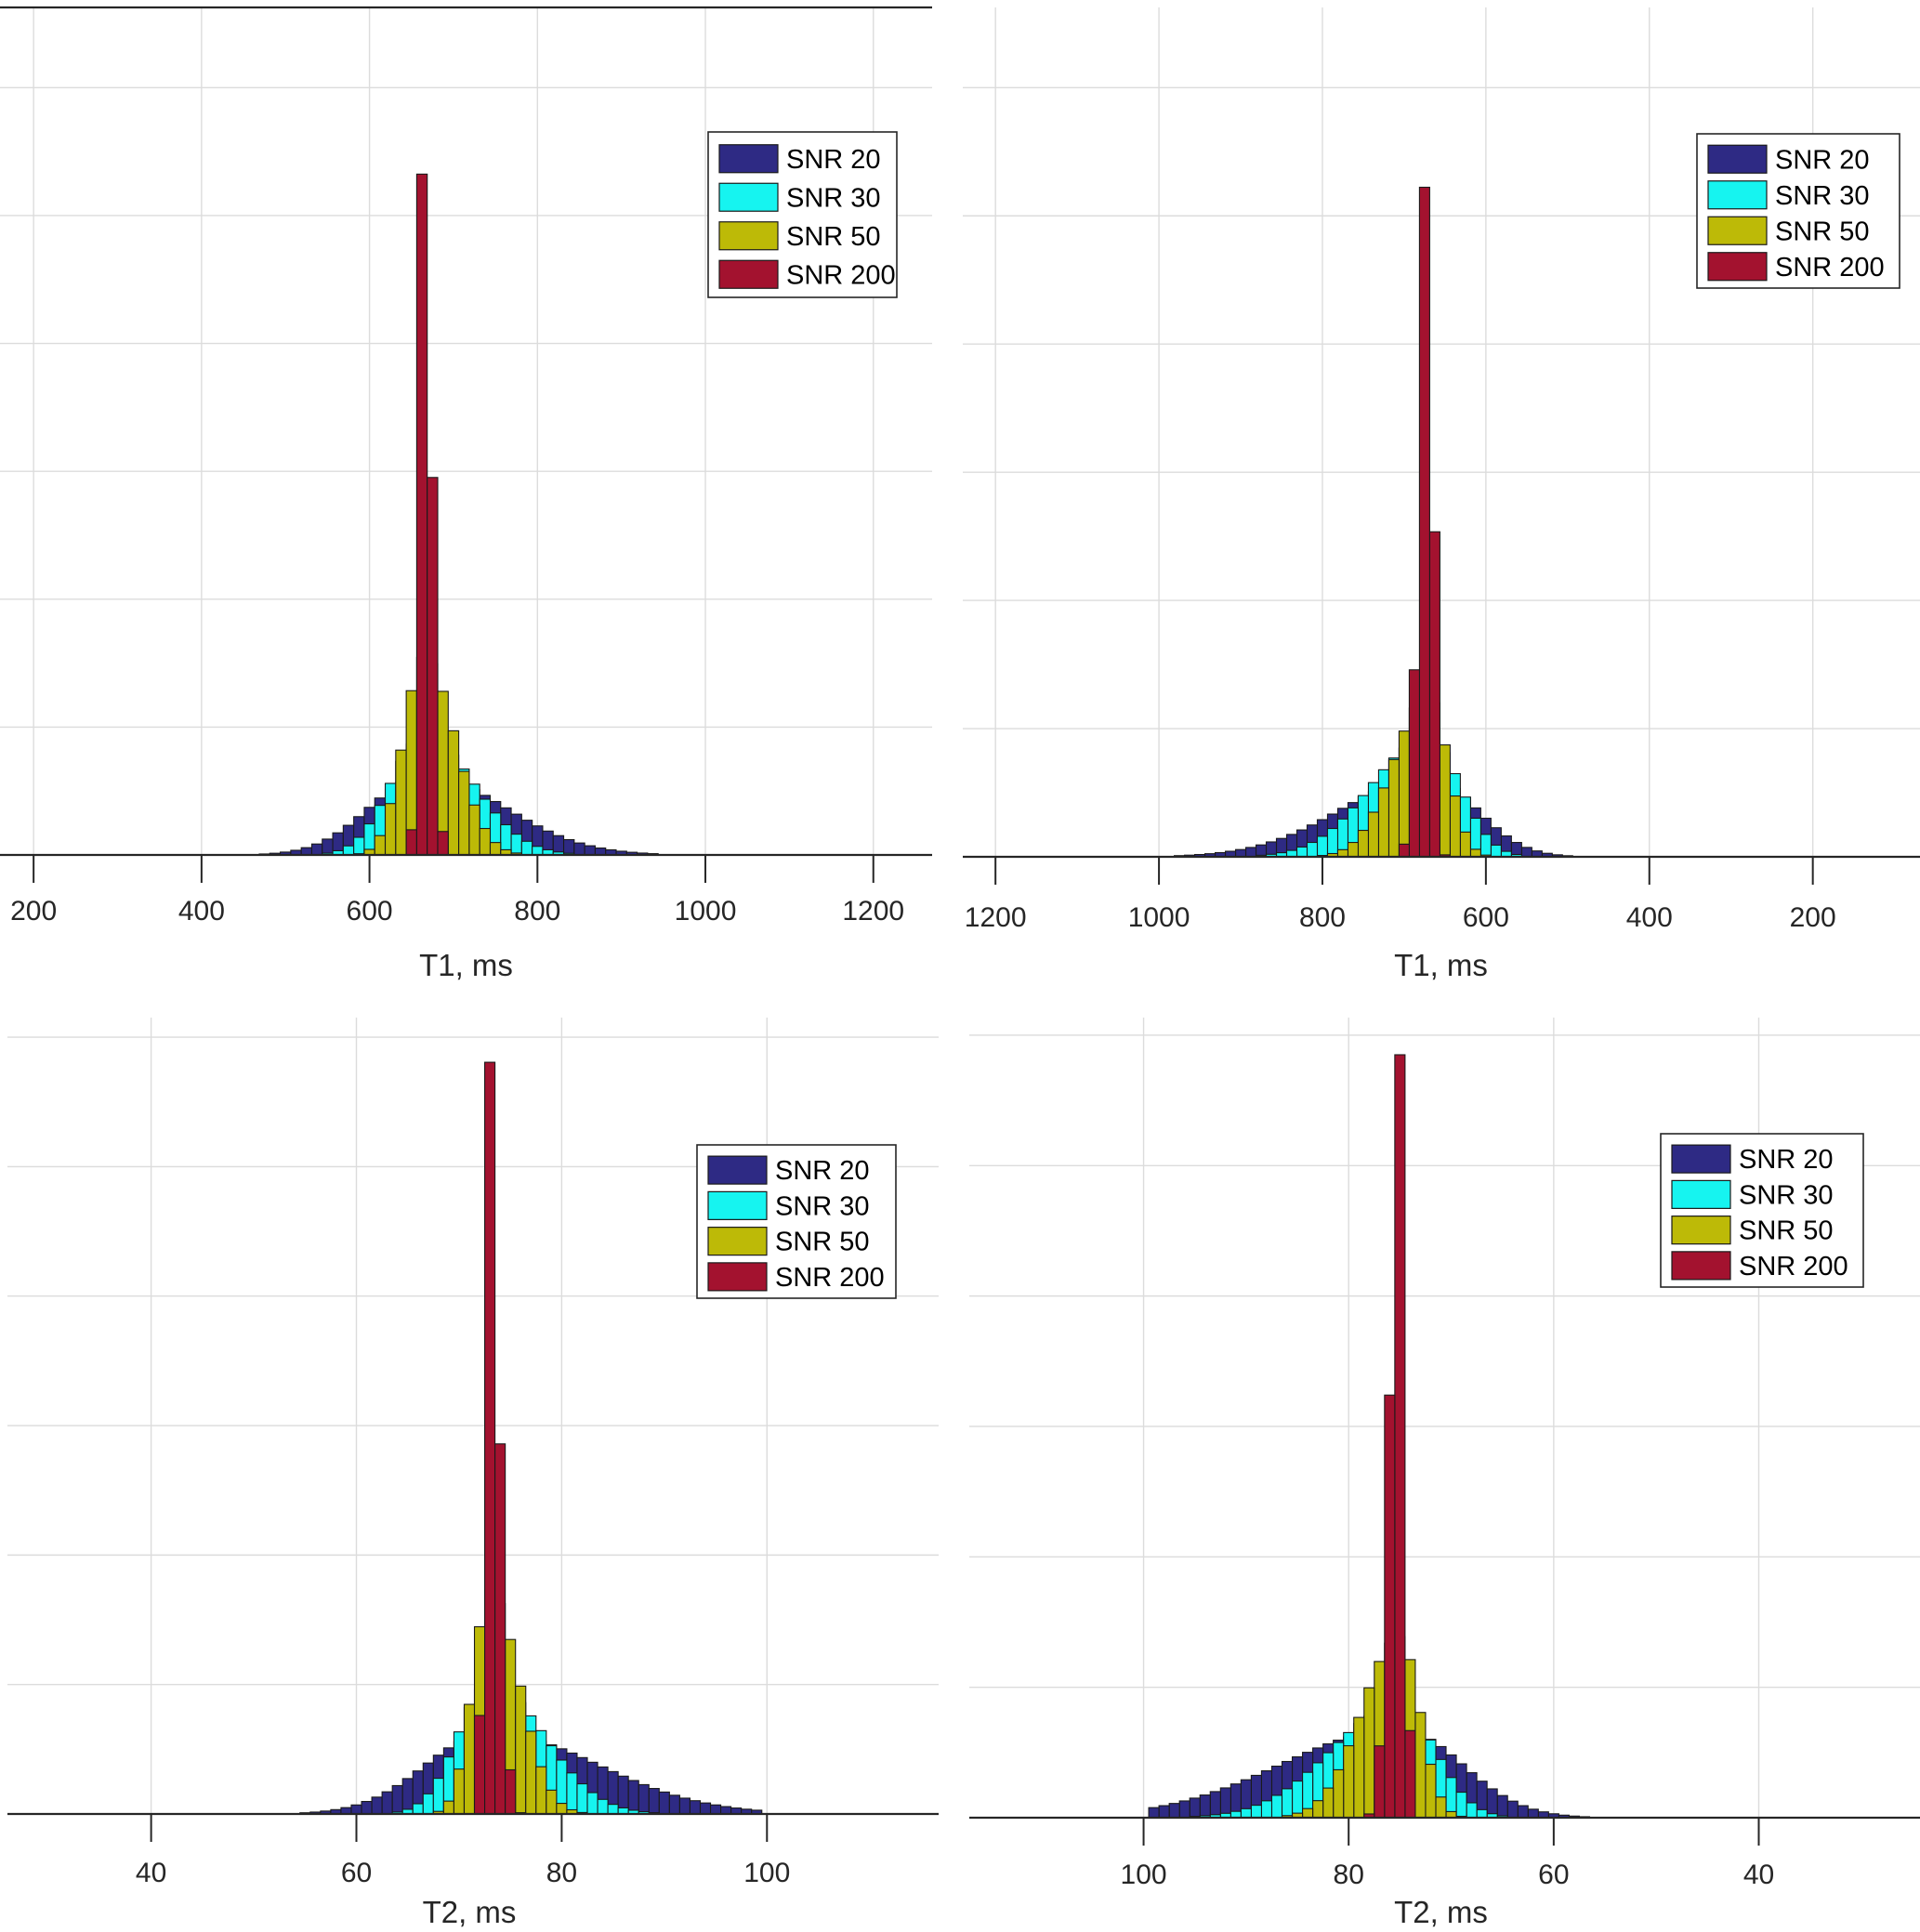  What do you see at coordinates (356, 1873) in the screenshot?
I see `x-tick-label: 60` at bounding box center [356, 1873].